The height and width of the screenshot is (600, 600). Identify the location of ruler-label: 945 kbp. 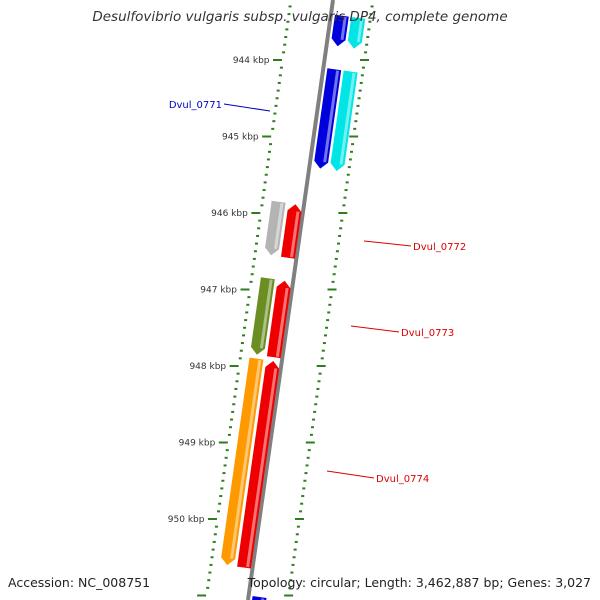
(240, 138).